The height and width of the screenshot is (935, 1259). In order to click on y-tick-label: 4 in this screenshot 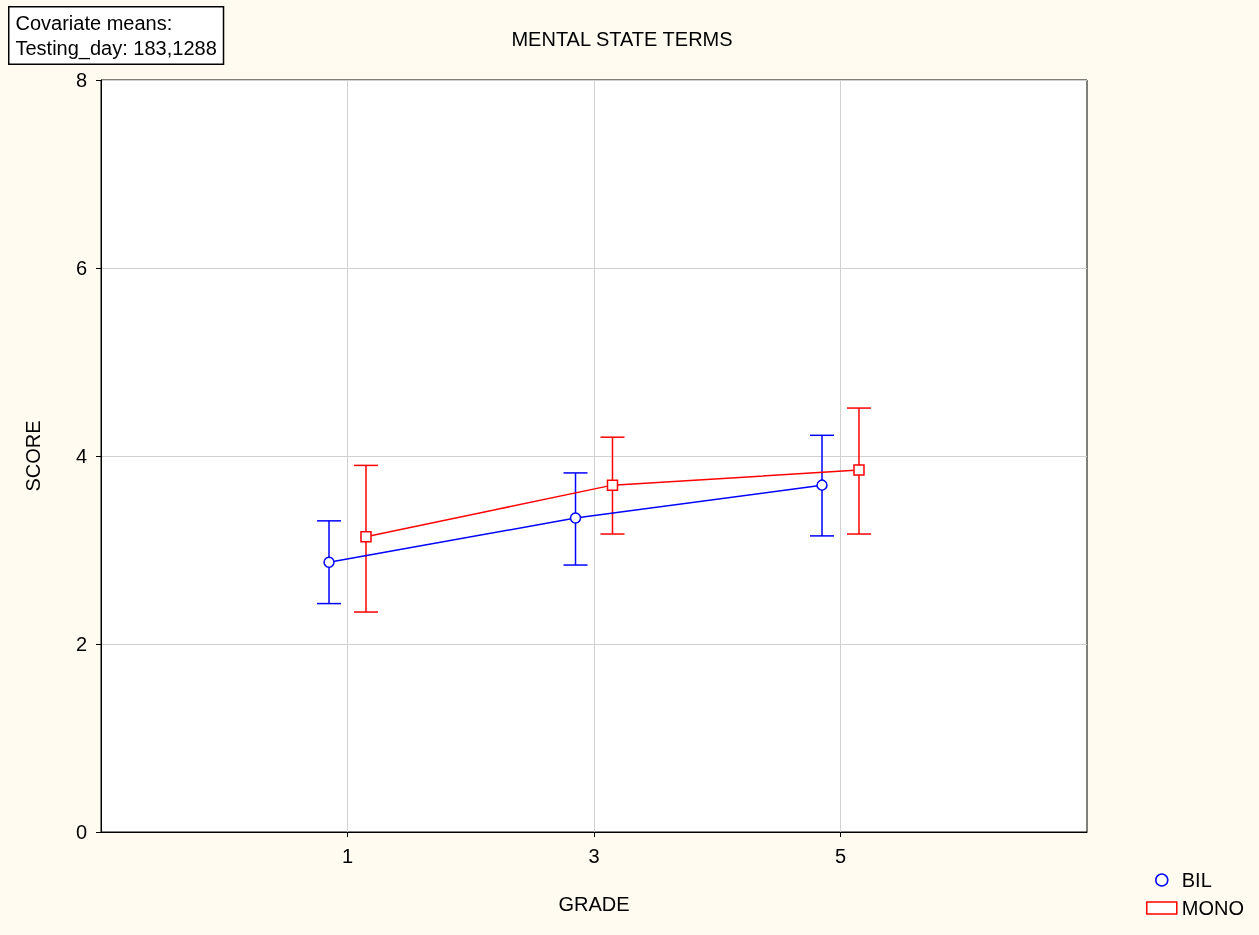, I will do `click(81, 456)`.